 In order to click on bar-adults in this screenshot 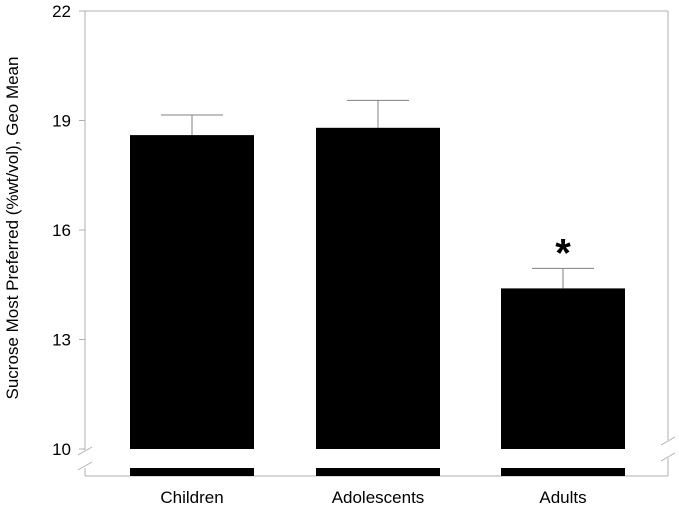, I will do `click(563, 368)`.